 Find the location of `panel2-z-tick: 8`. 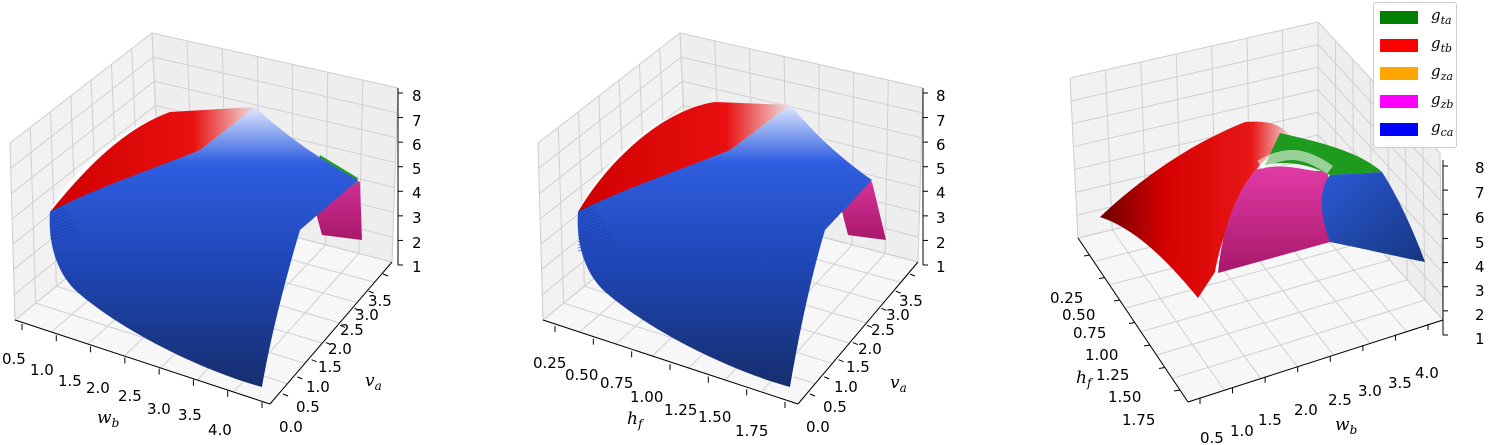

panel2-z-tick: 8 is located at coordinates (941, 96).